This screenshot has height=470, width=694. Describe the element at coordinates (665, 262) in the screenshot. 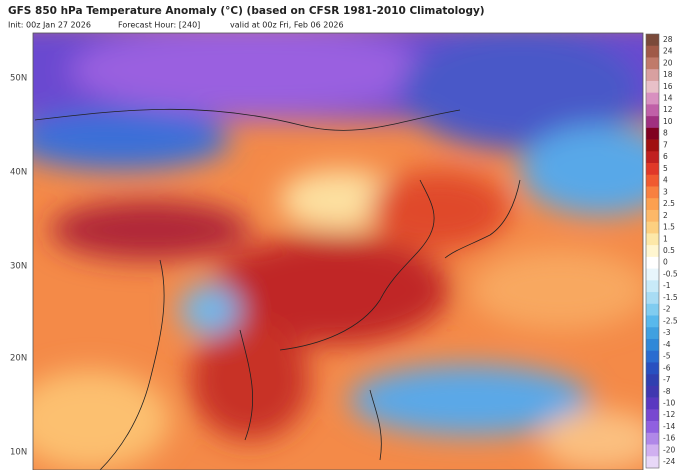

I see `colorbar-label: 0` at that location.